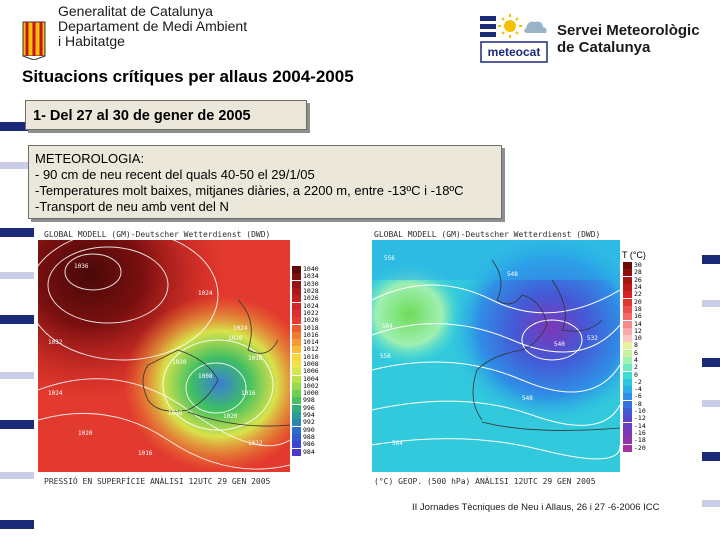 Image resolution: width=720 pixels, height=540 pixels. I want to click on temperature-legend-value: 2, so click(636, 367).